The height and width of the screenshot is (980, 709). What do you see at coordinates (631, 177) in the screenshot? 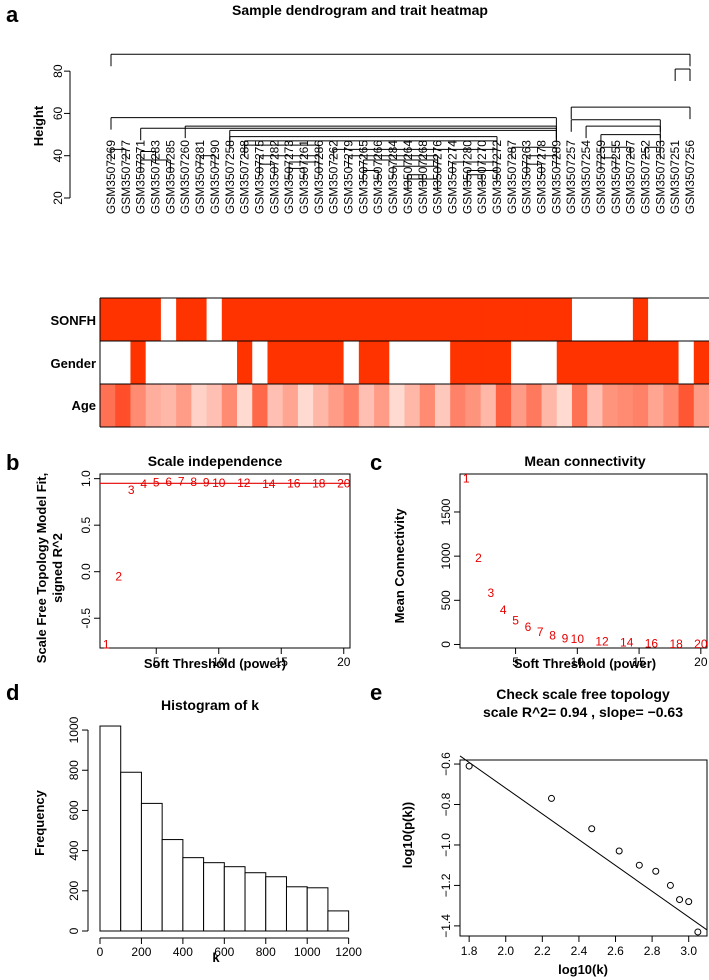
I see `leaf-label-GSM3507267: GSM3507267` at bounding box center [631, 177].